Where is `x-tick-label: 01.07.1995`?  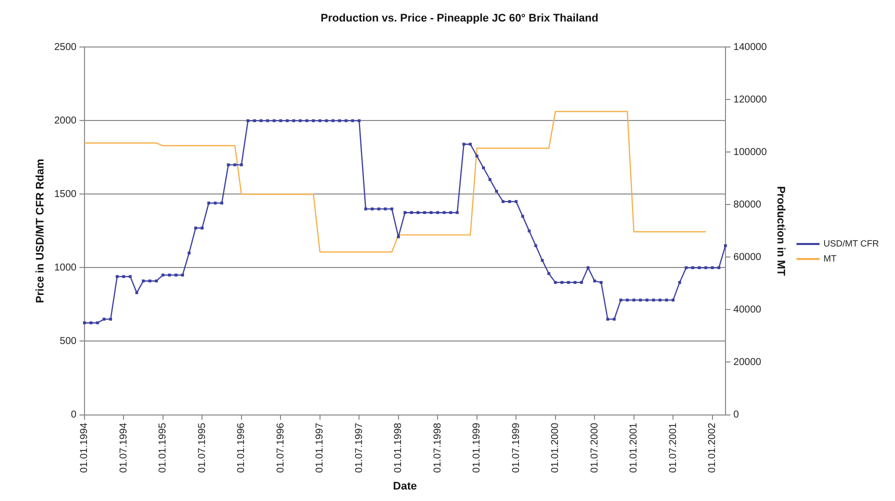
x-tick-label: 01.07.1995 is located at coordinates (202, 447).